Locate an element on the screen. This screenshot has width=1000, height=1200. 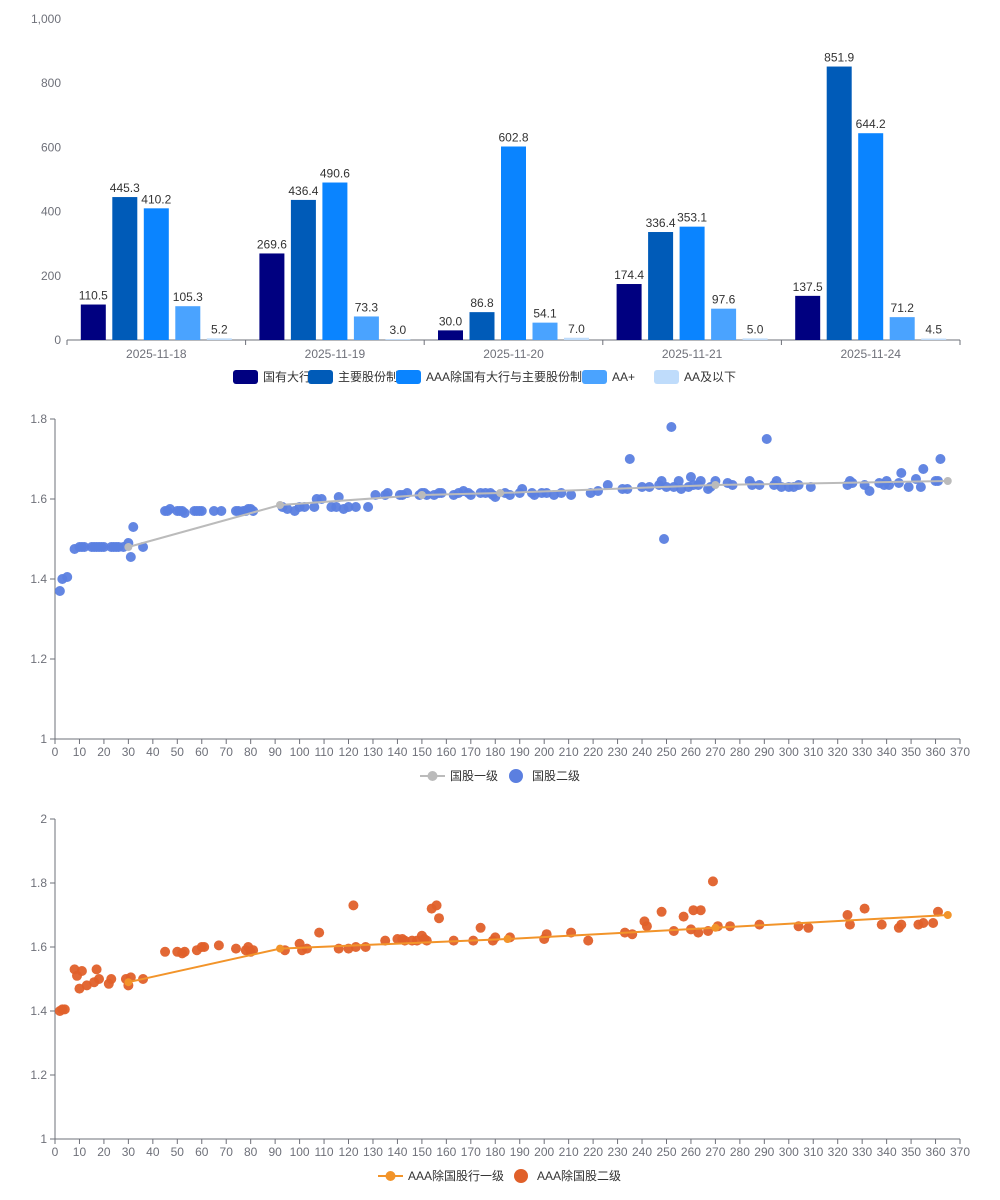
bar-data-label: 86.8 is located at coordinates (482, 303).